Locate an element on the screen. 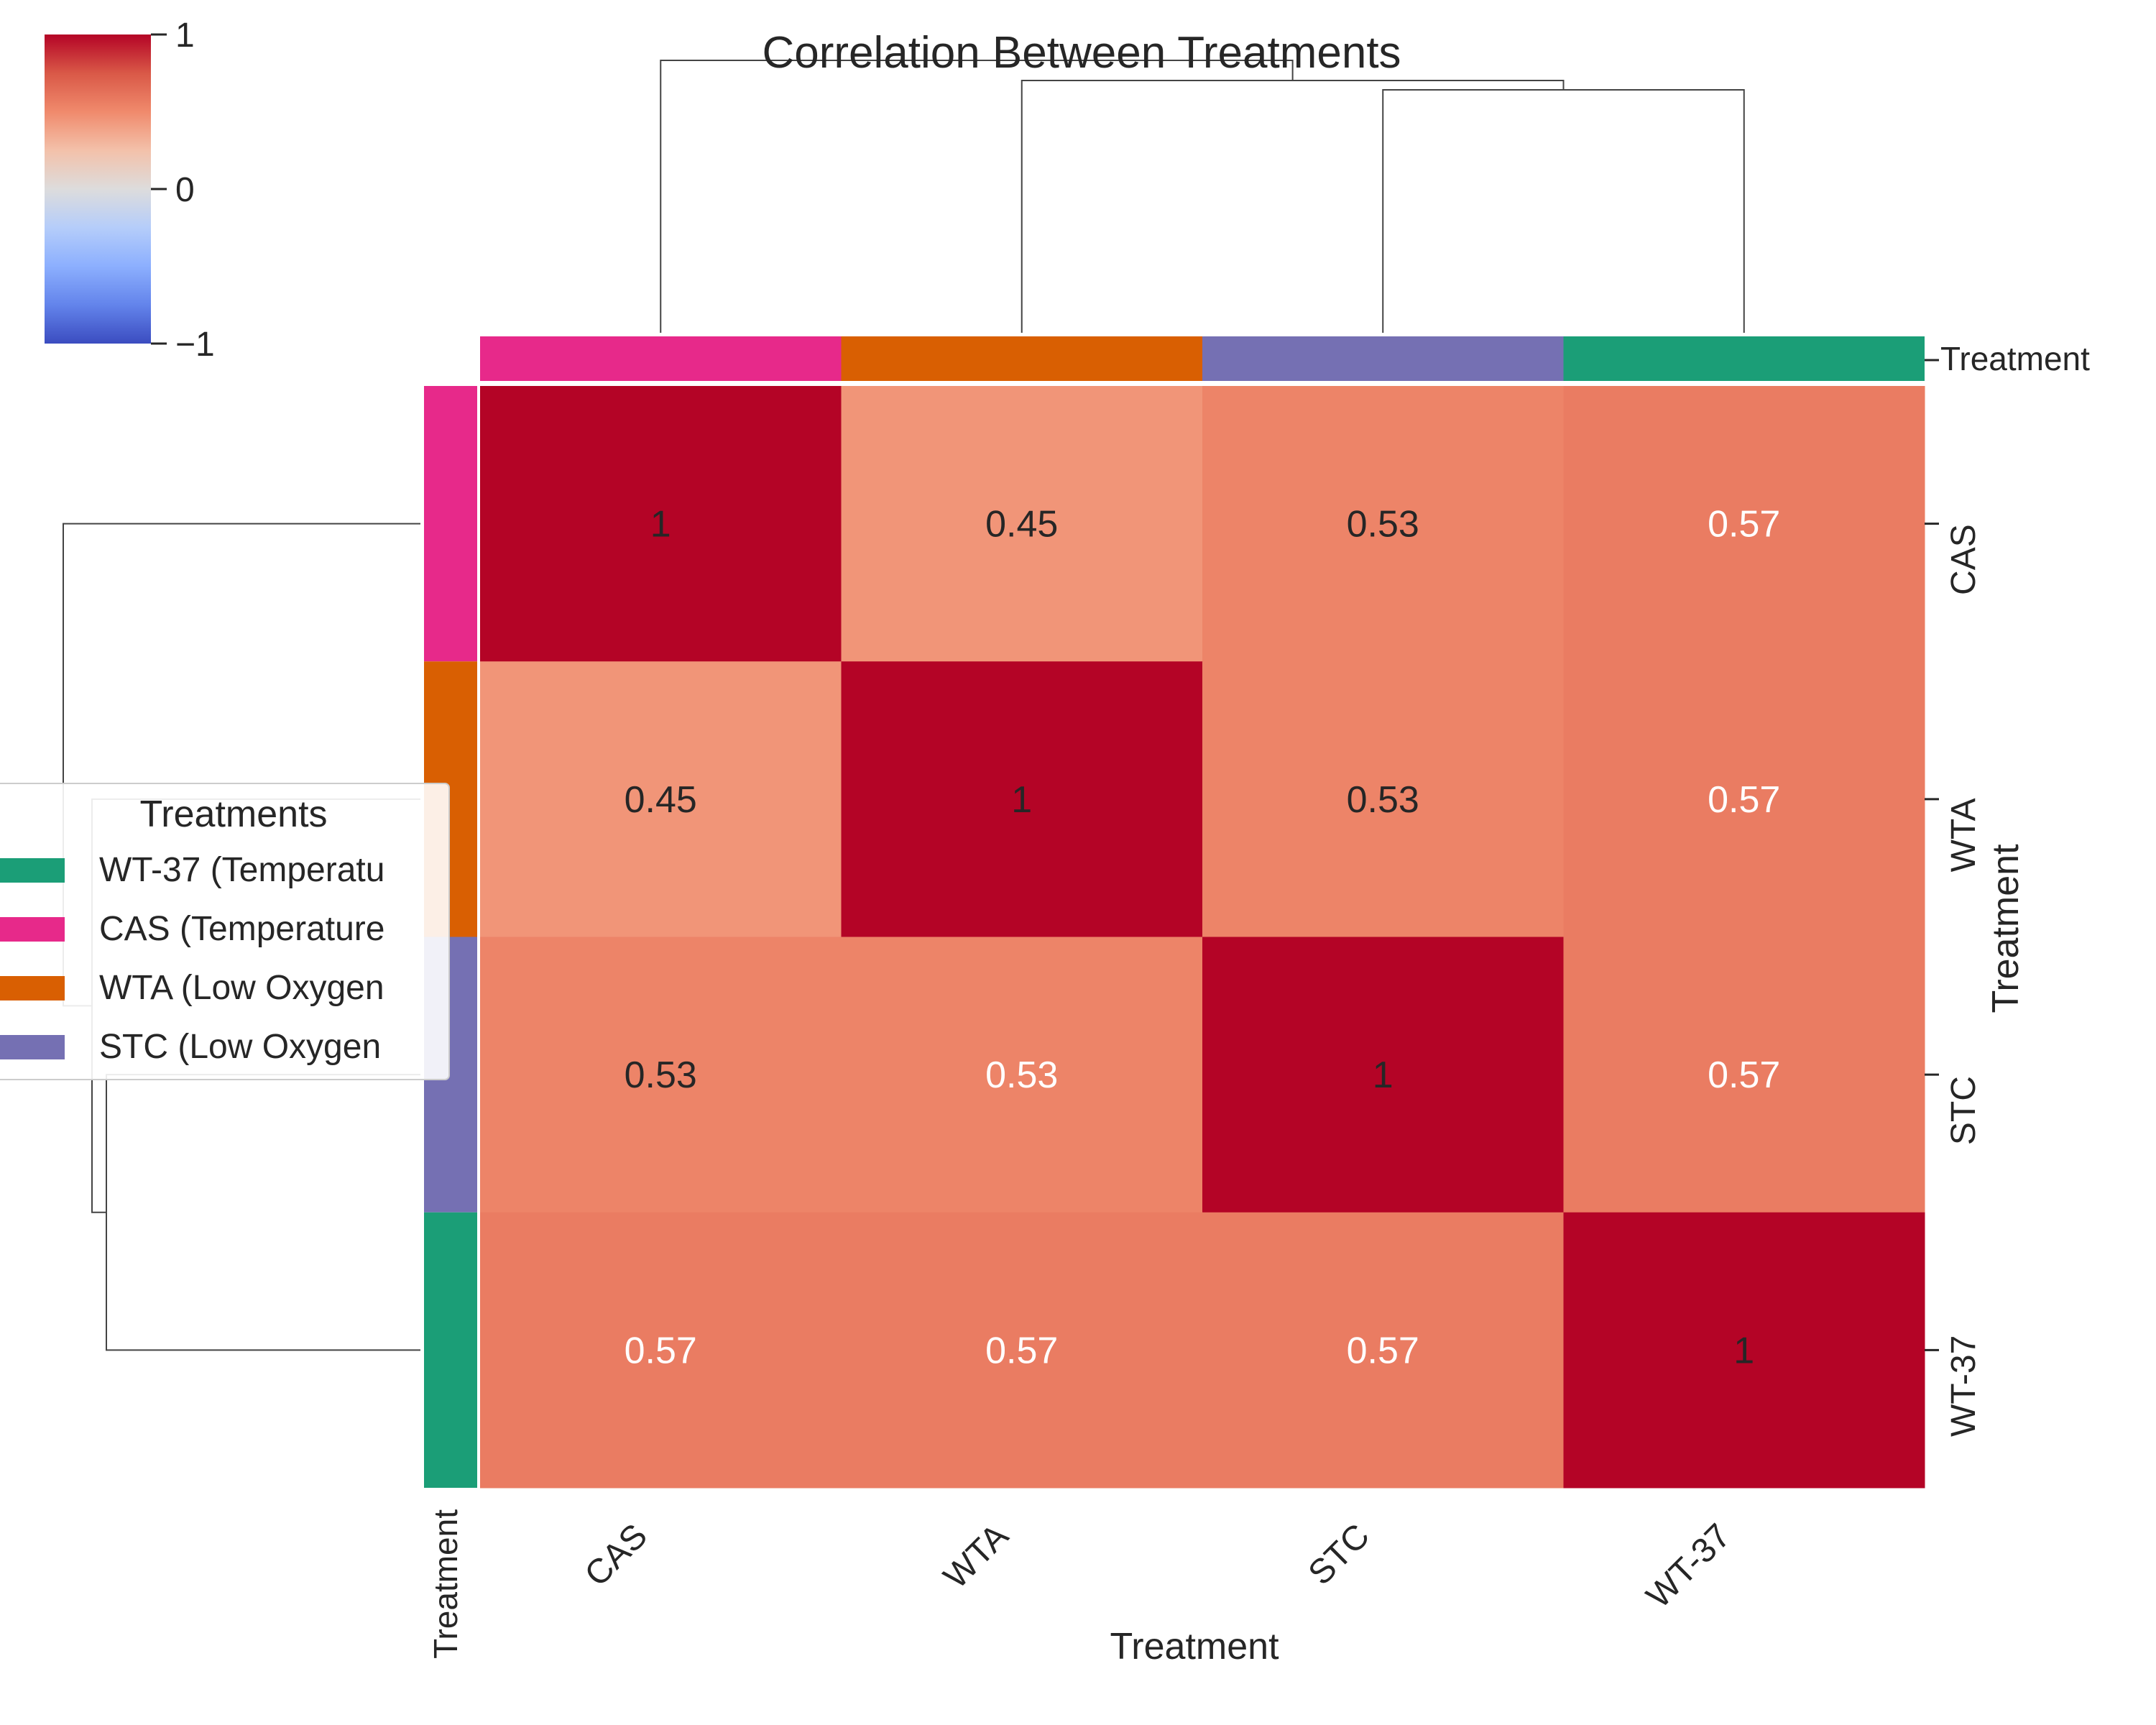  colorbar-tick-label: 1 is located at coordinates (185, 36).